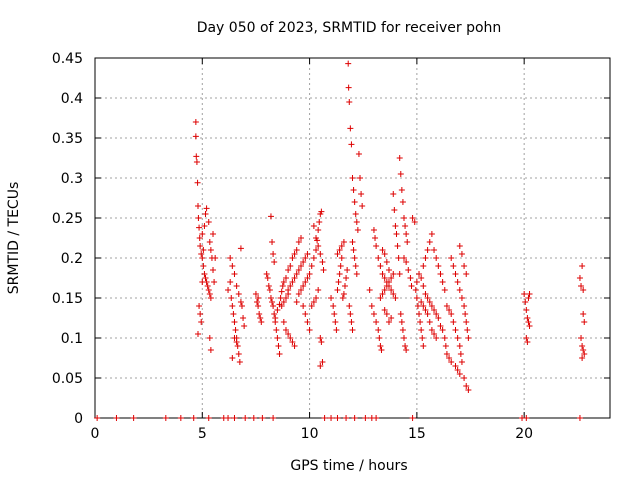 The image size is (640, 480). Describe the element at coordinates (67, 139) in the screenshot. I see `y-tick-label: 0.35` at that location.